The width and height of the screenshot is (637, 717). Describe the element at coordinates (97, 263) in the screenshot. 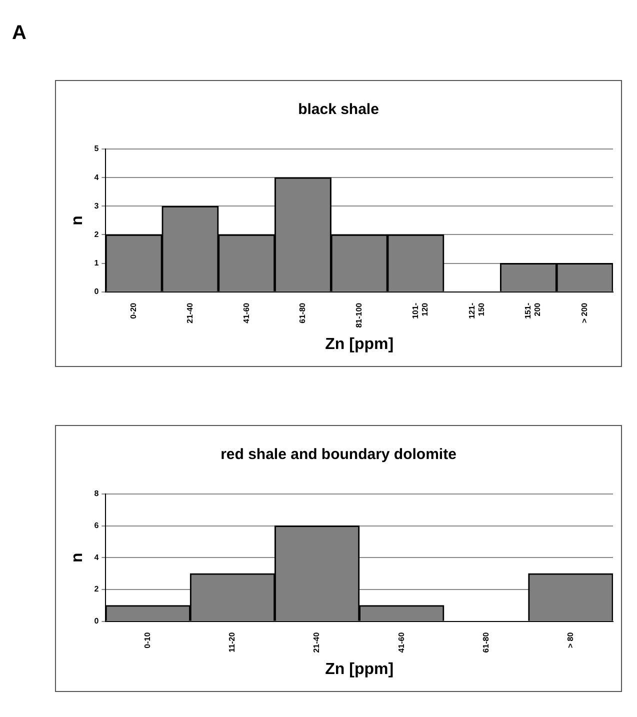

I see `y-tick-label: 1` at that location.